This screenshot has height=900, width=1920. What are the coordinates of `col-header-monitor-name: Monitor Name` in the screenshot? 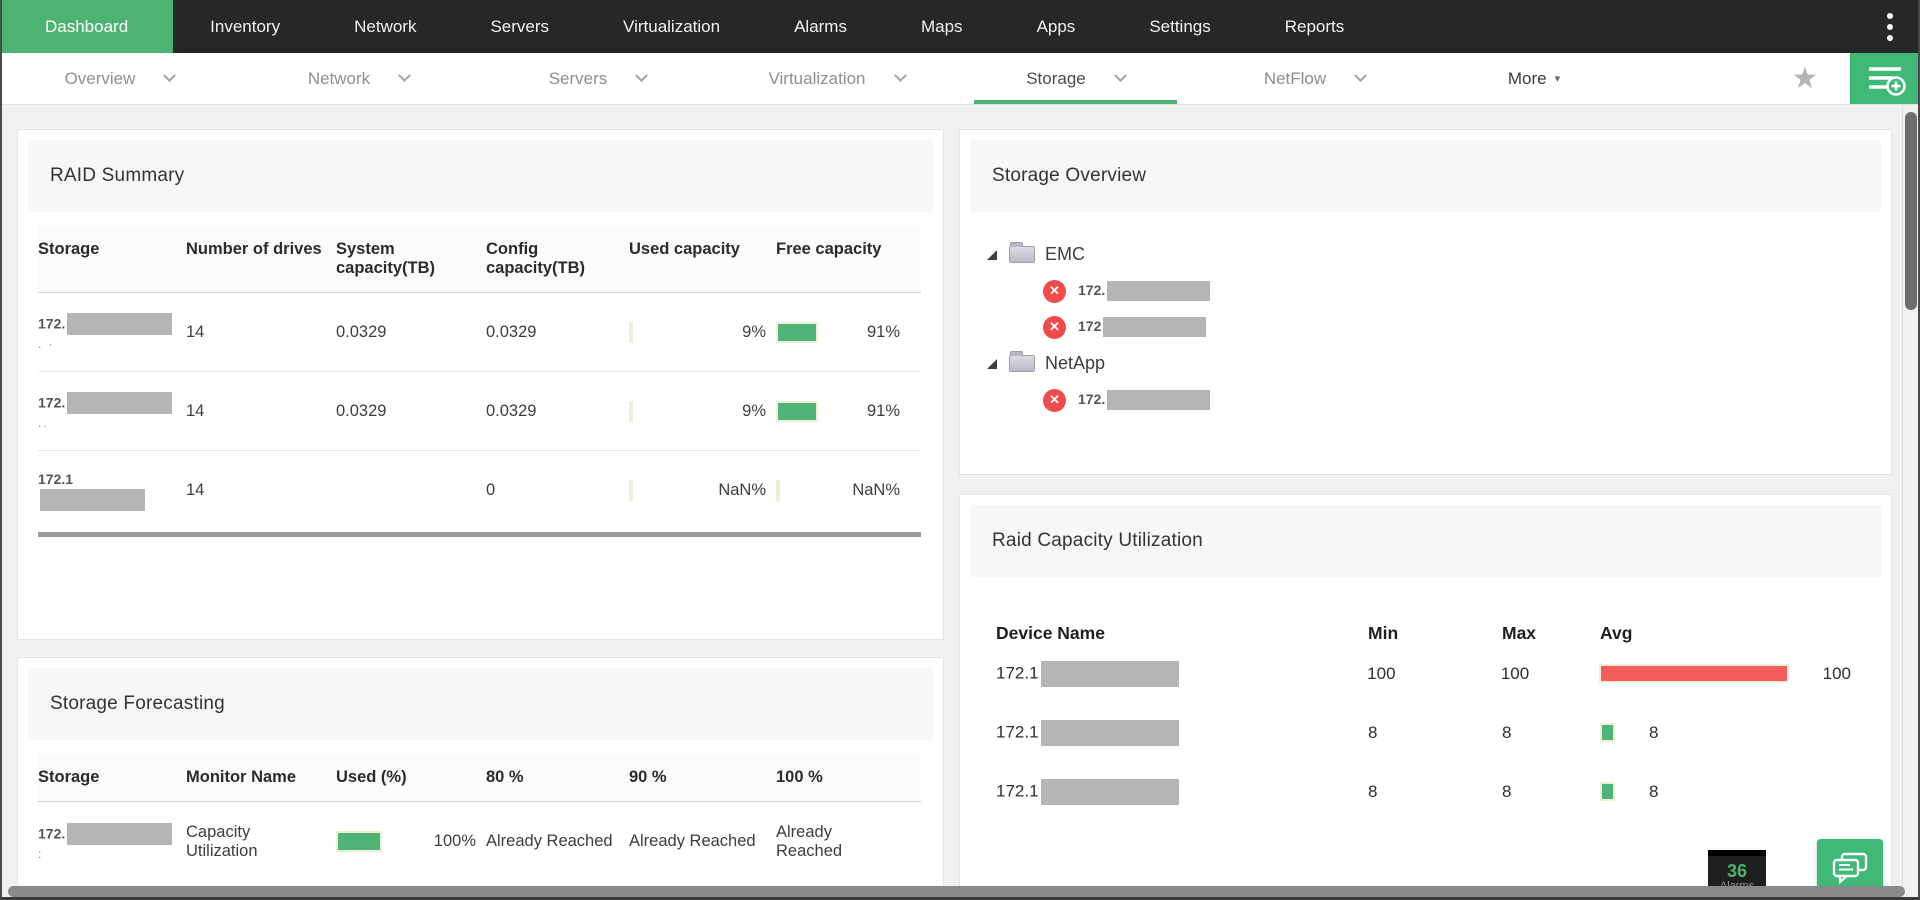 It's located at (241, 777).